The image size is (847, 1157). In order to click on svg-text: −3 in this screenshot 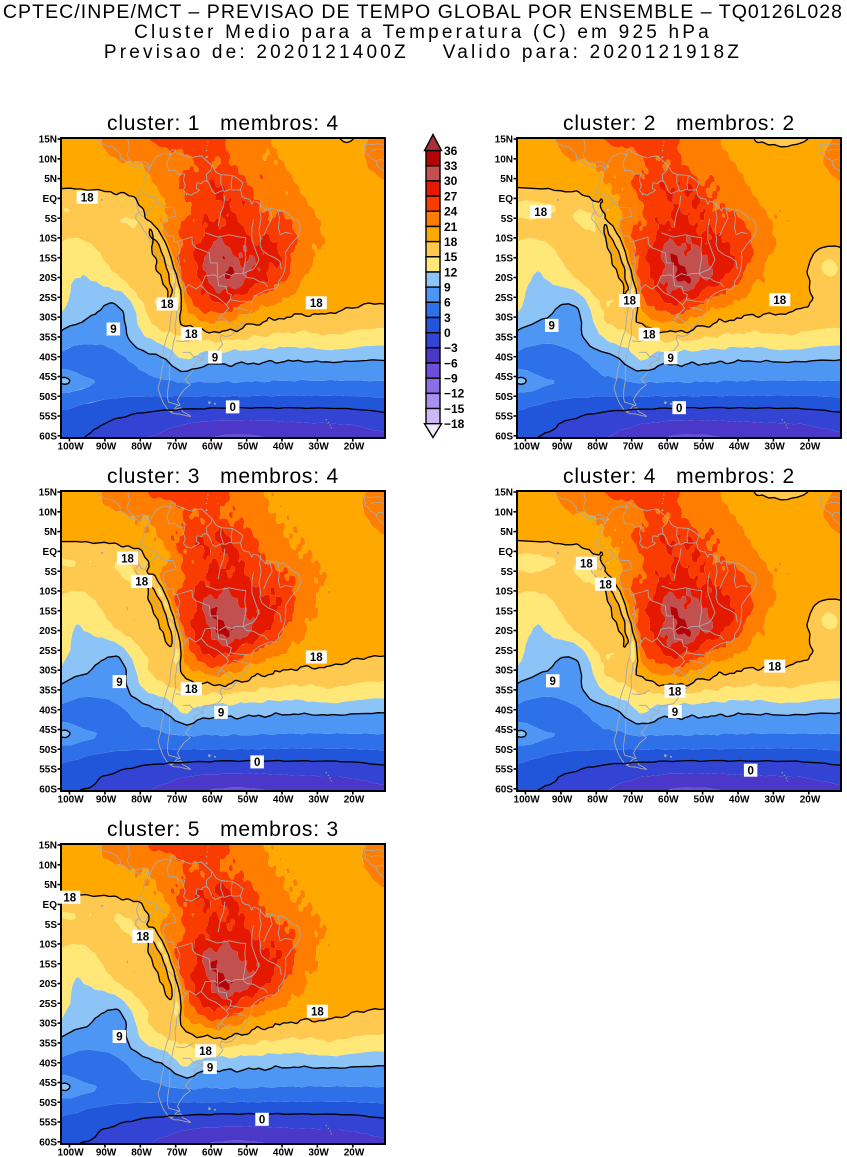, I will do `click(451, 348)`.